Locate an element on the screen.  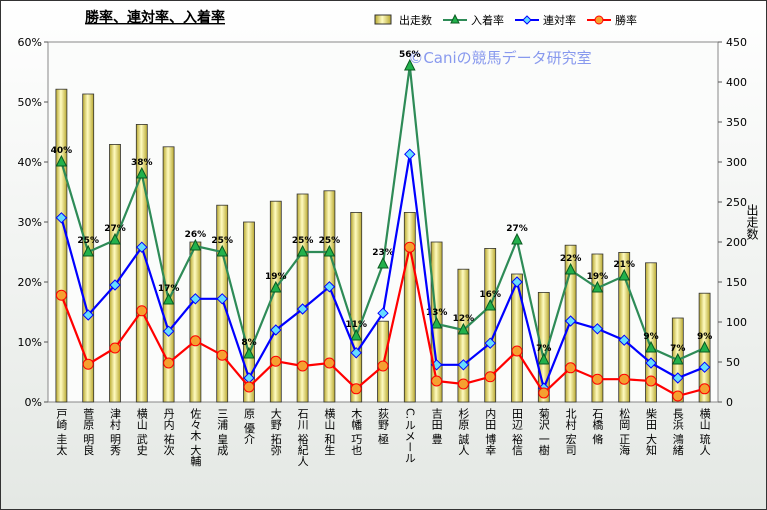
legend-label: 勝率 is located at coordinates (626, 20).